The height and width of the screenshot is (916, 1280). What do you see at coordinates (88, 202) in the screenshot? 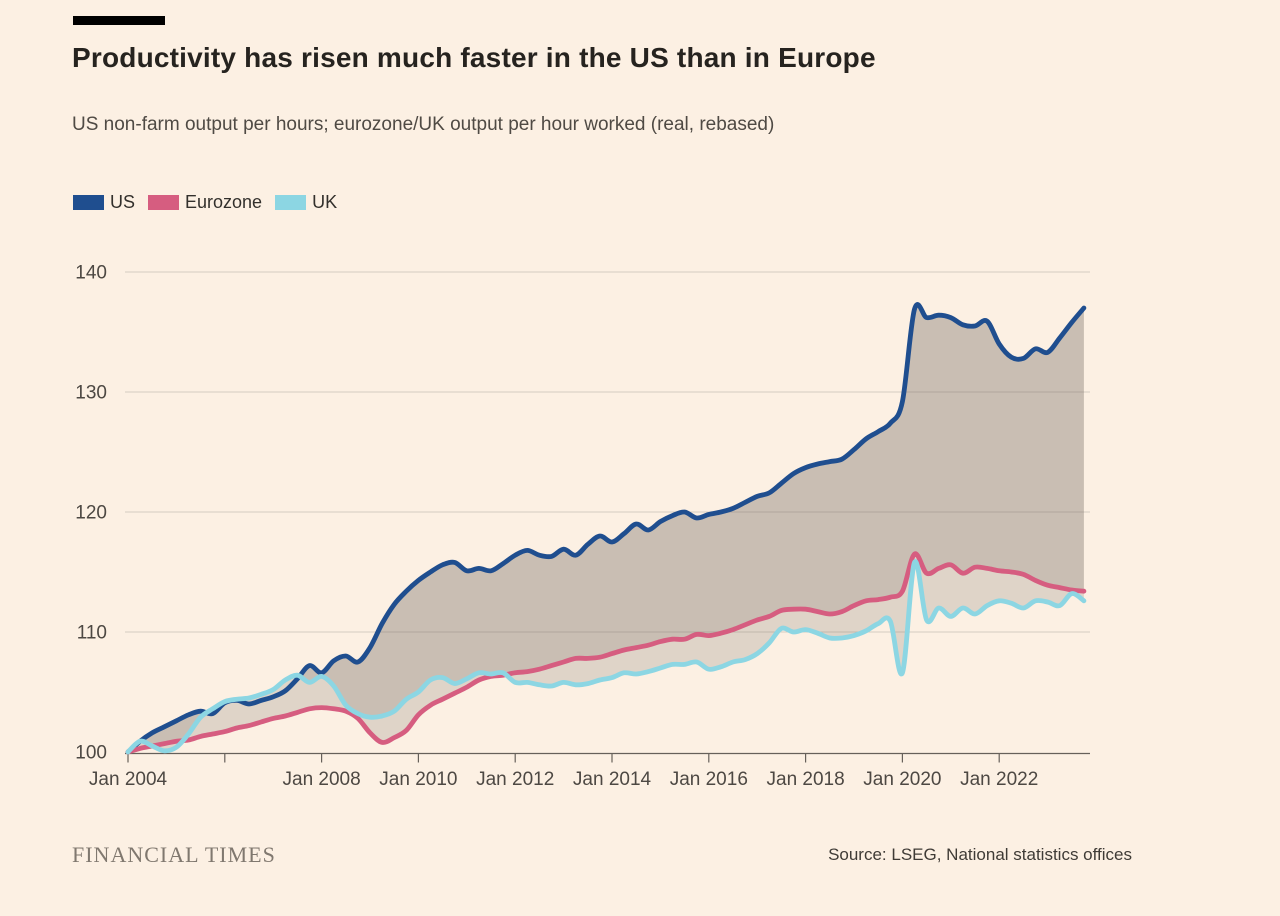
I see `legend-swatch-us` at bounding box center [88, 202].